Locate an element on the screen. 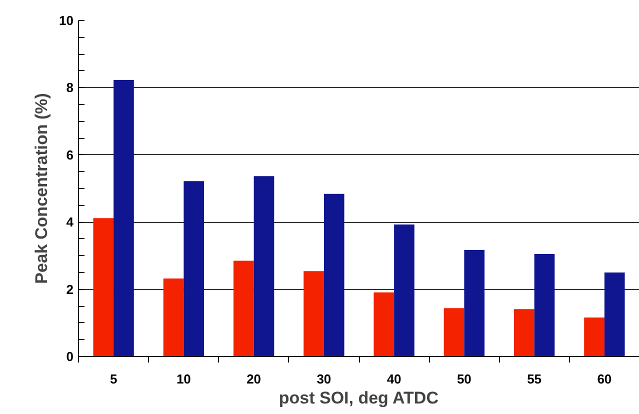 This screenshot has width=639, height=414. x-axis-title: post SOI, deg ATDC is located at coordinates (358, 398).